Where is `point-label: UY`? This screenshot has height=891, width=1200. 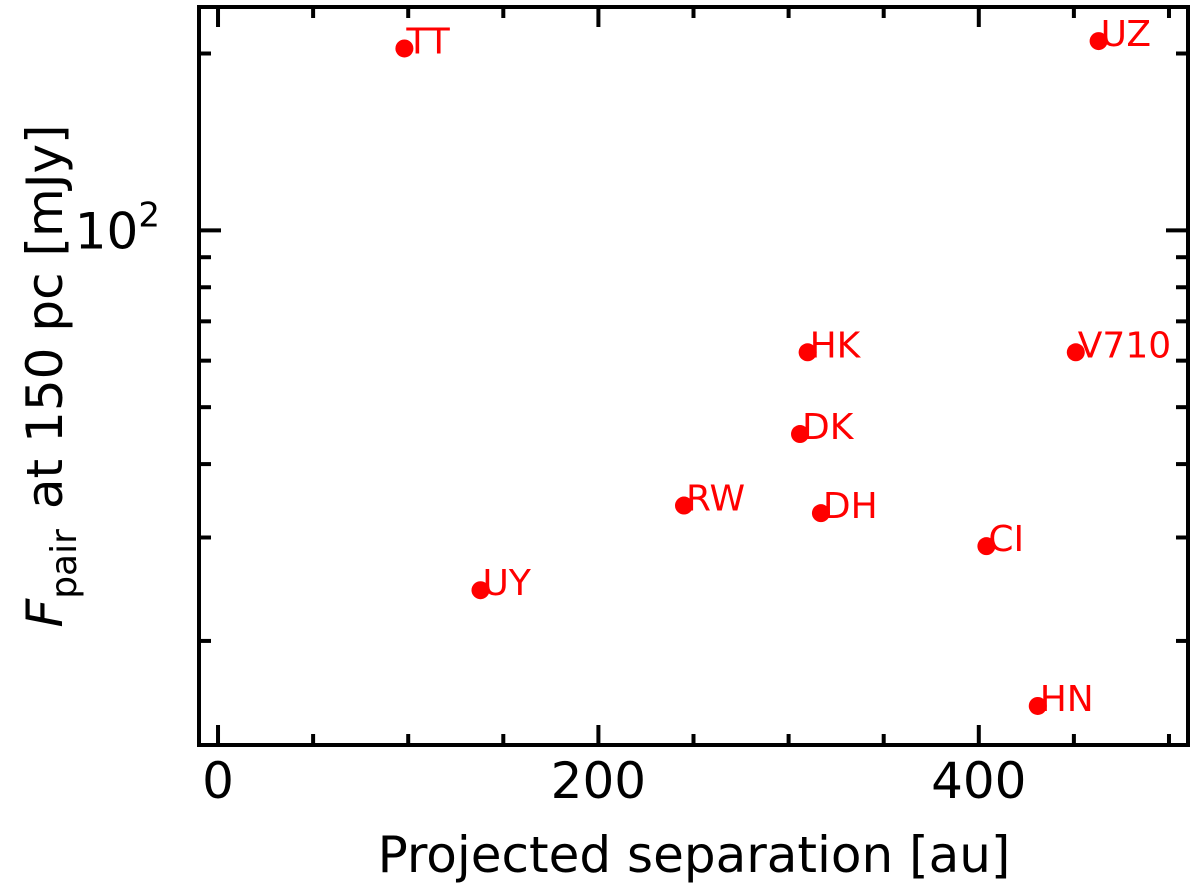 point-label: UY is located at coordinates (506, 583).